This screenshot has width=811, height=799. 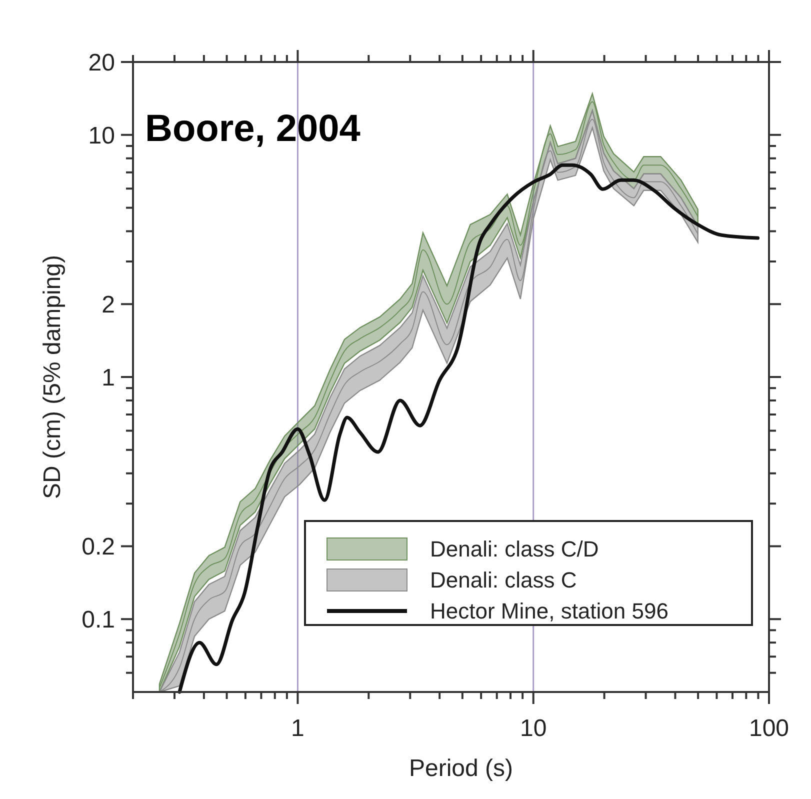 I want to click on x-tick-label: 1, so click(x=297, y=728).